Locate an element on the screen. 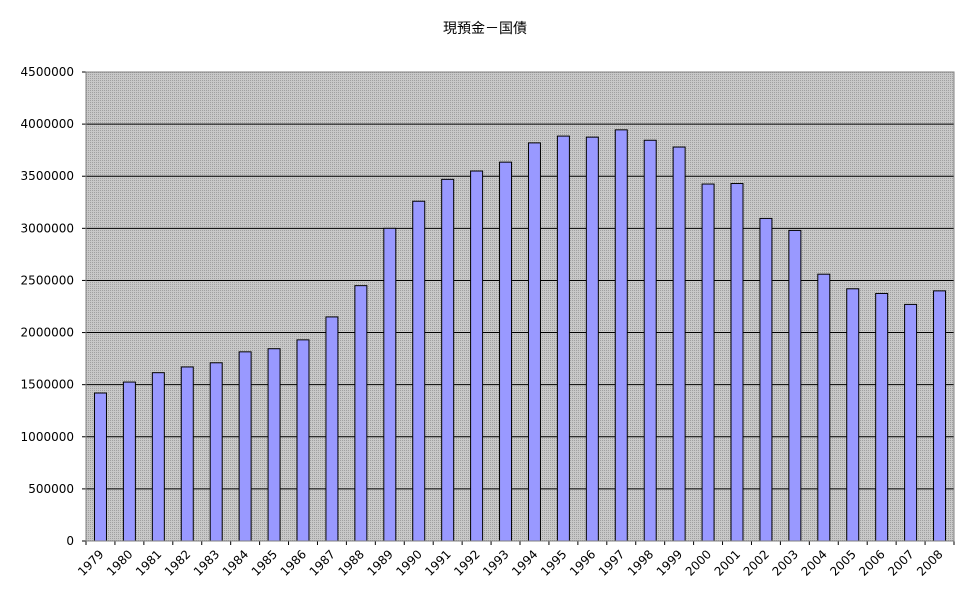 Image resolution: width=970 pixels, height=608 pixels. x-tick-label: 1981 is located at coordinates (148, 562).